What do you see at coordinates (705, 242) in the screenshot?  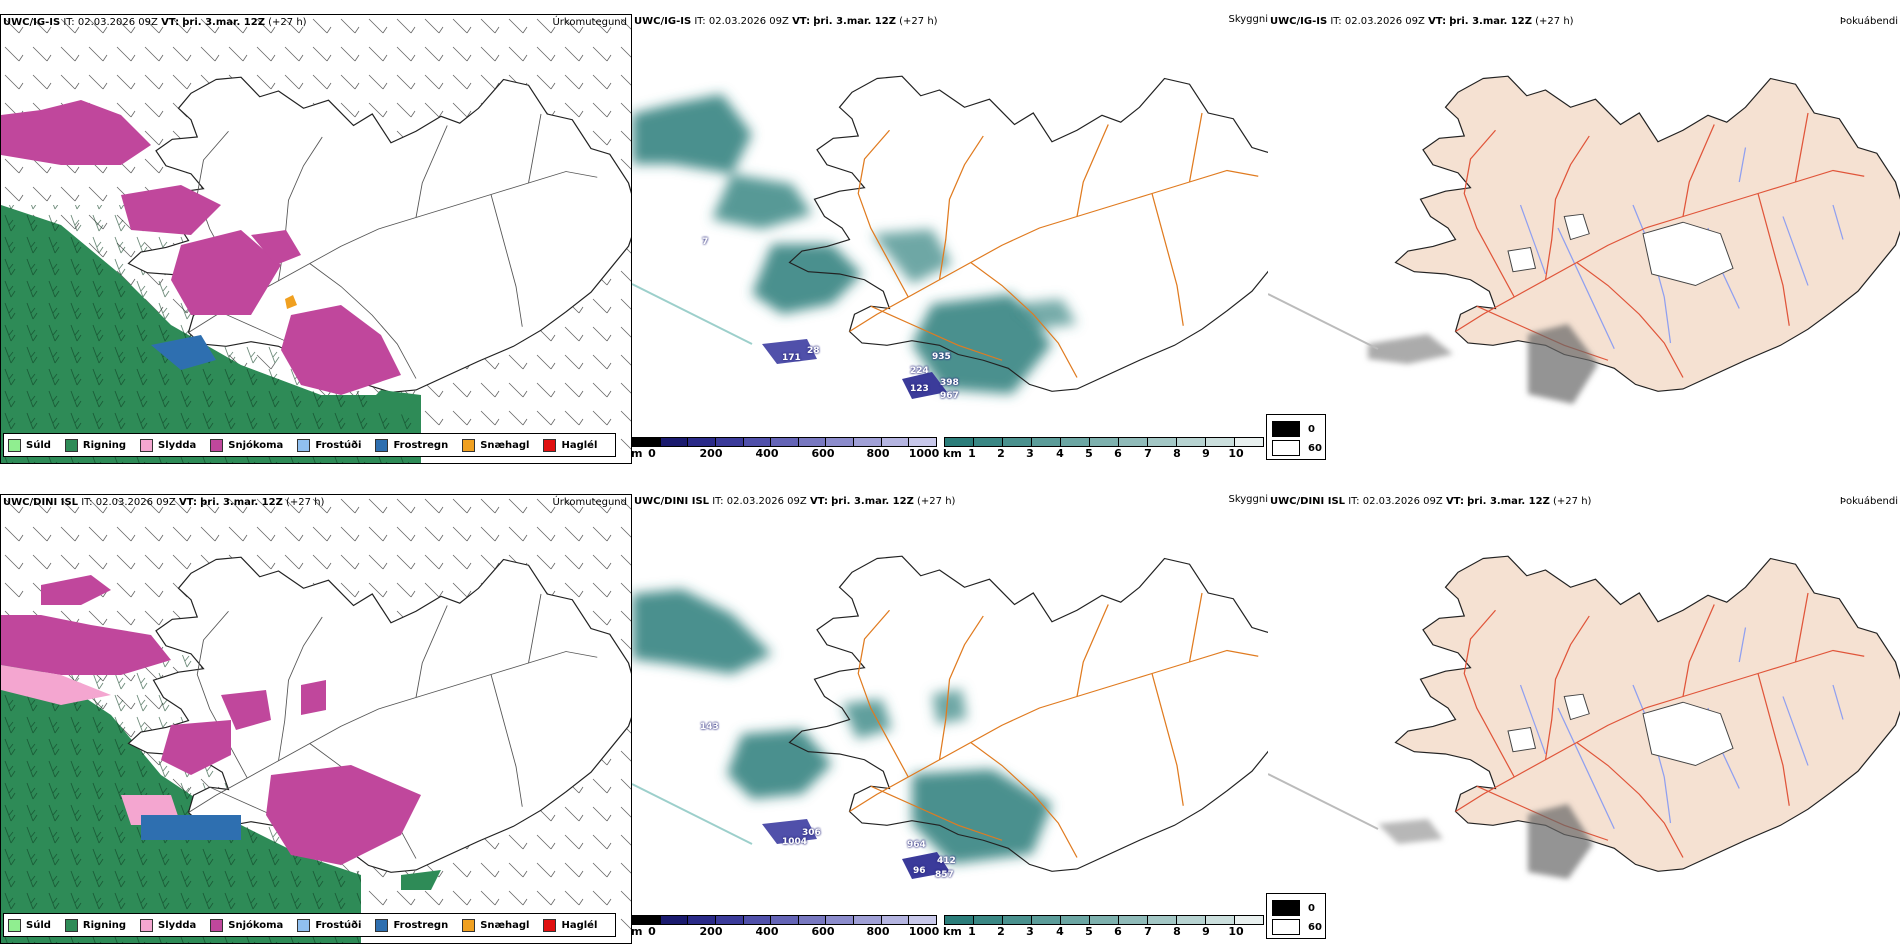 I see `cloud-base-label: 7` at bounding box center [705, 242].